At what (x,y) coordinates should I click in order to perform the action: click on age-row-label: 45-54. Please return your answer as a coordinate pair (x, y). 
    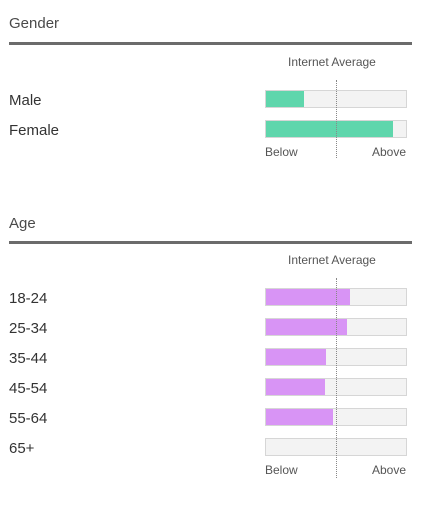
    Looking at the image, I should click on (28, 388).